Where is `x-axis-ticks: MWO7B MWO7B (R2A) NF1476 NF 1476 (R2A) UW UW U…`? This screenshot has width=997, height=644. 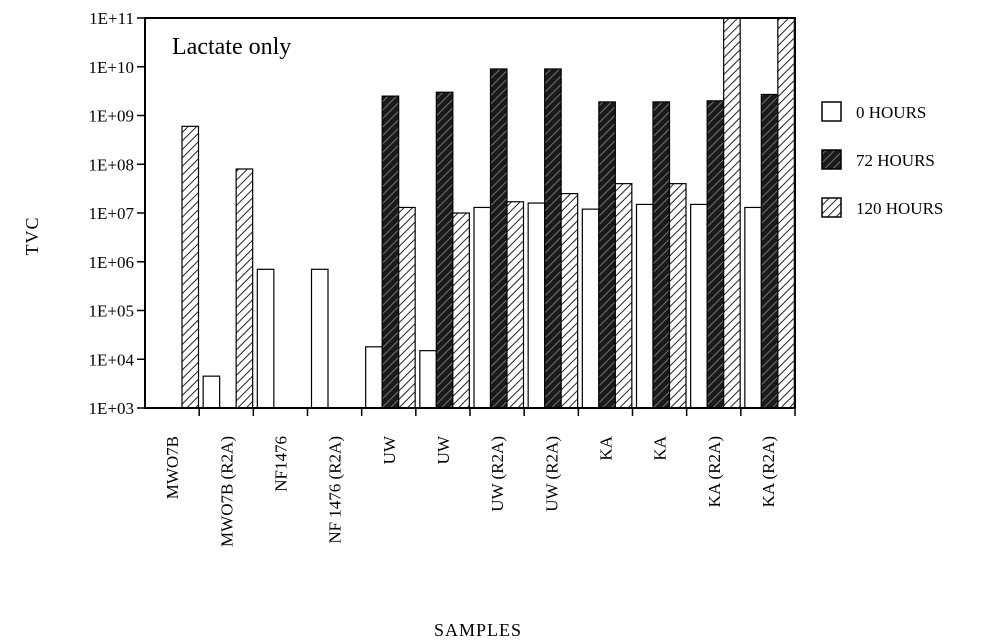
x-axis-ticks: MWO7B MWO7B (R2A) NF1476 NF 1476 (R2A) UW UW U… is located at coordinates (479, 477).